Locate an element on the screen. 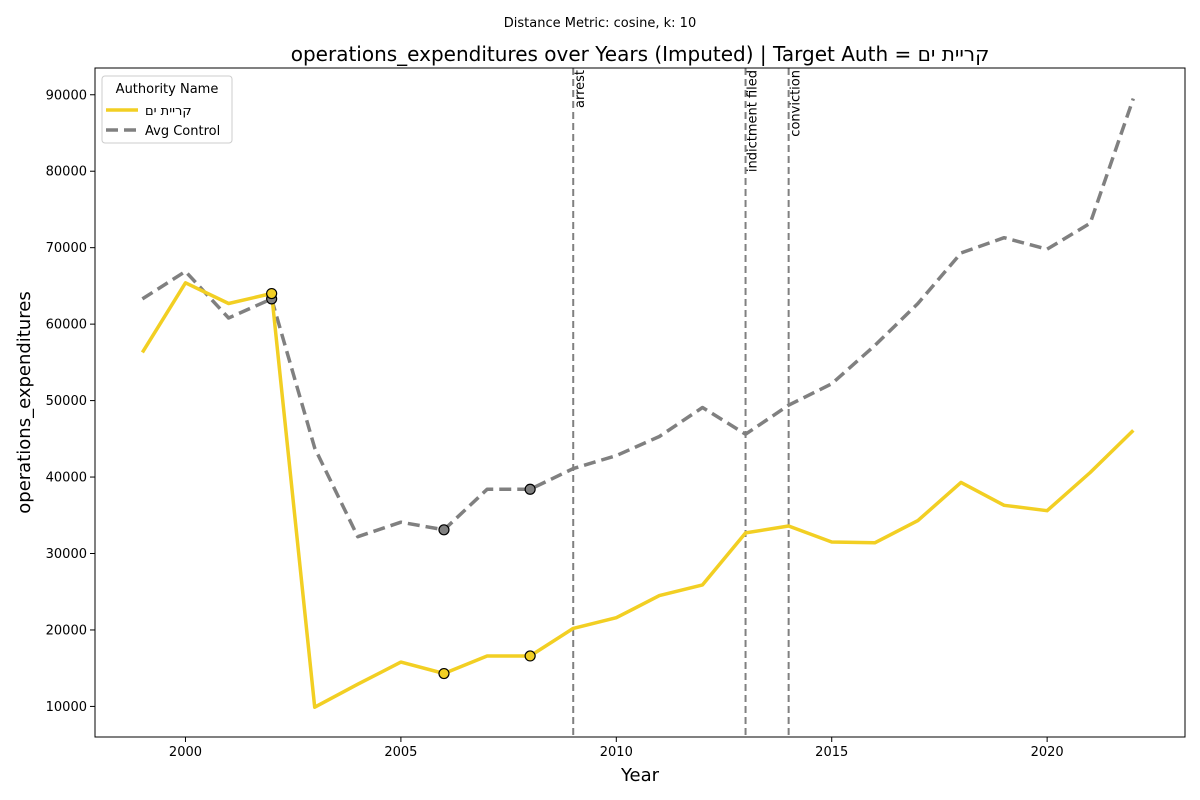  x-axis-label: Year is located at coordinates (640, 775).